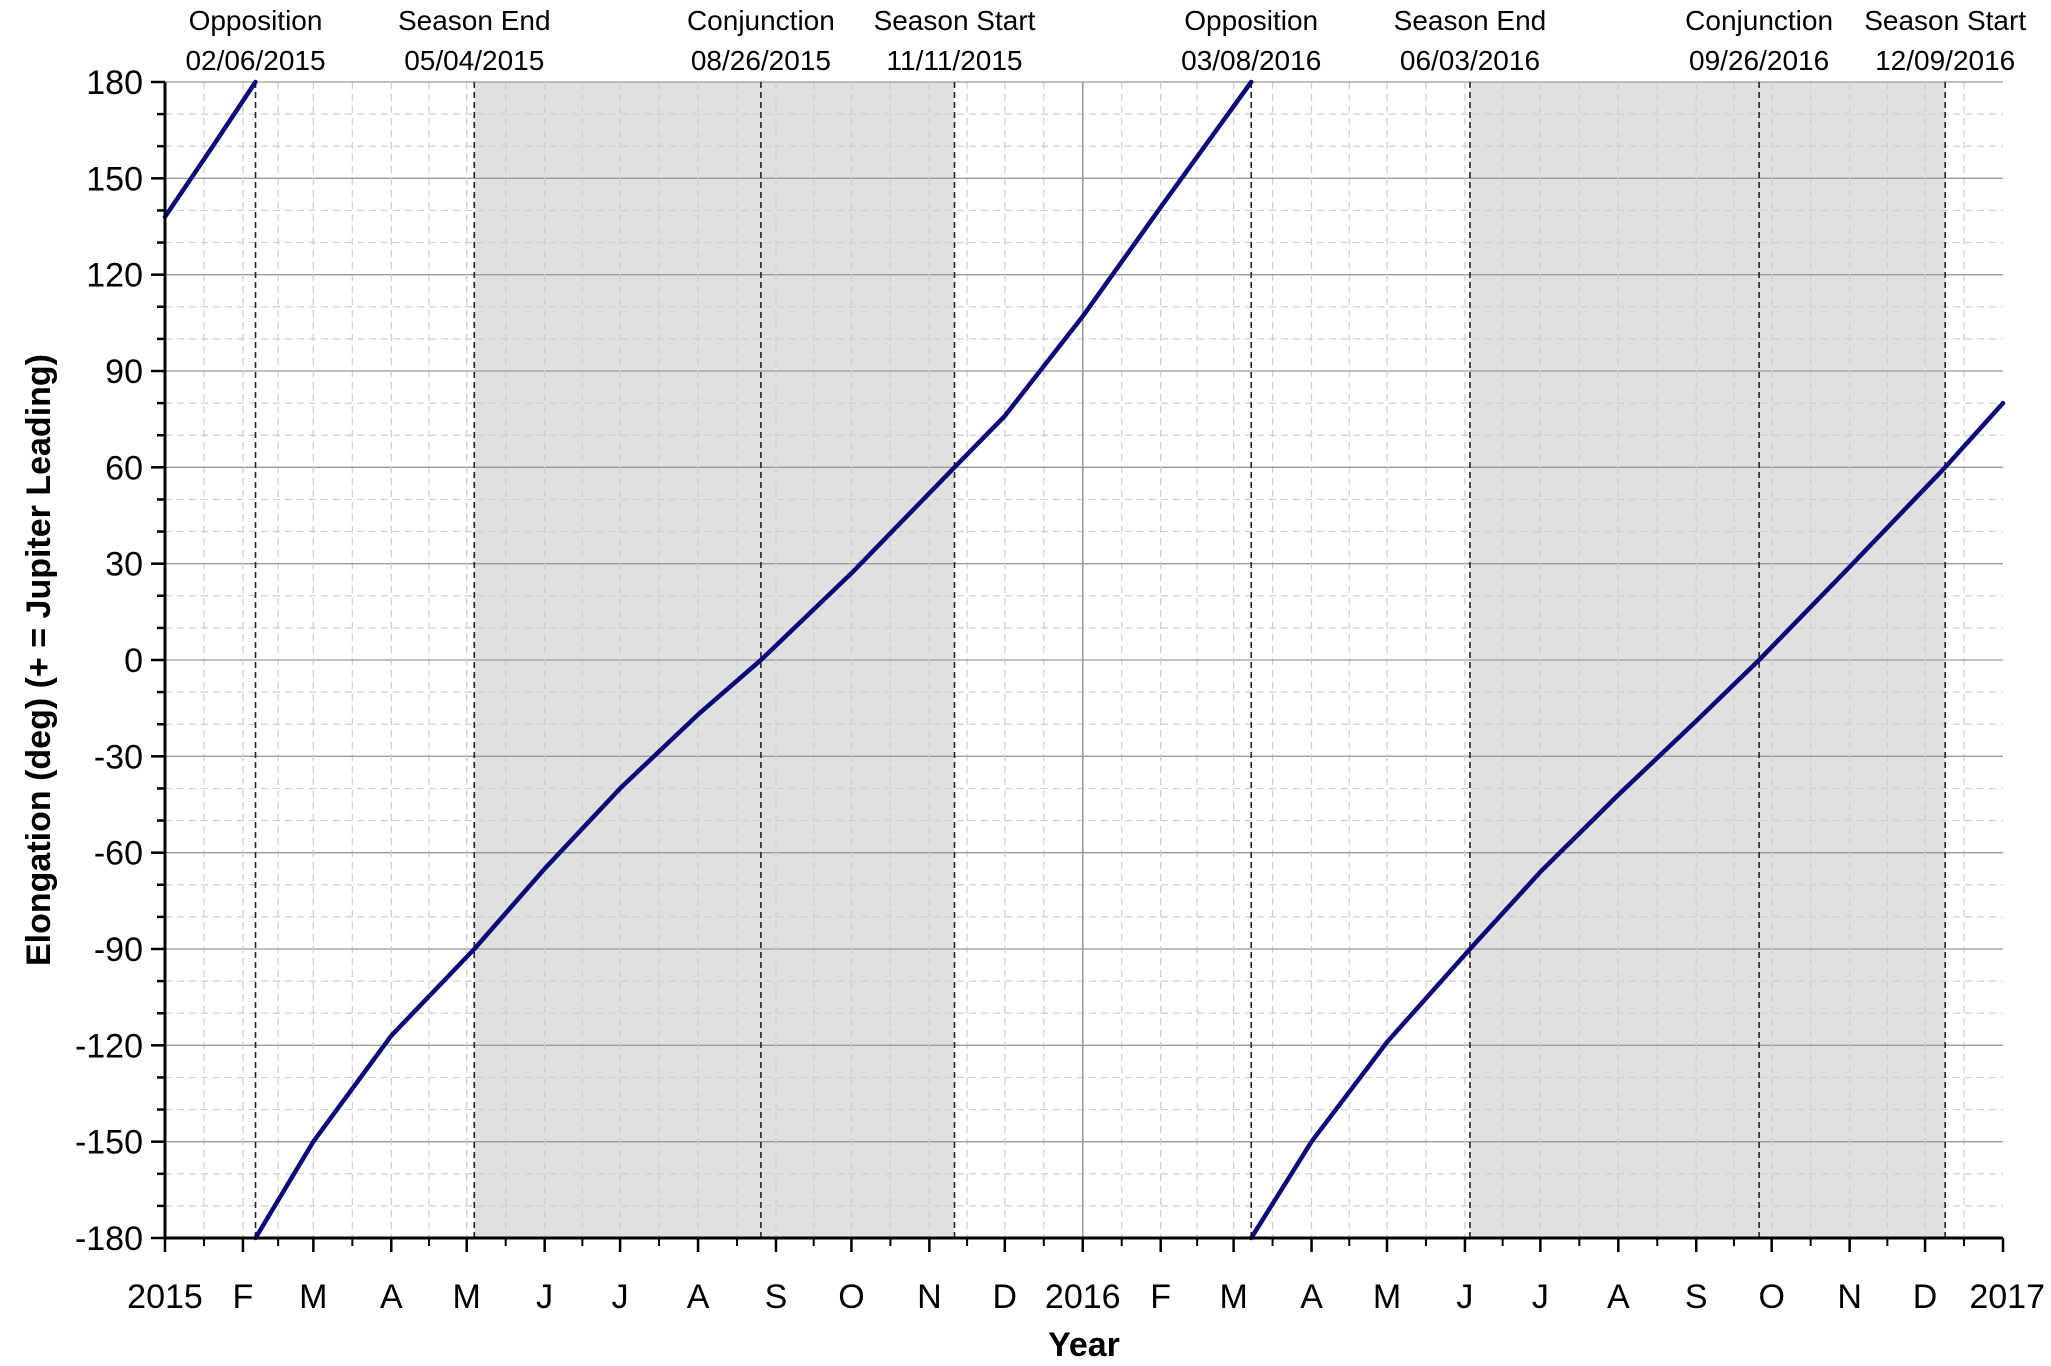 This screenshot has width=2051, height=1366. Describe the element at coordinates (114, 276) in the screenshot. I see `y-tick-label: 120` at that location.